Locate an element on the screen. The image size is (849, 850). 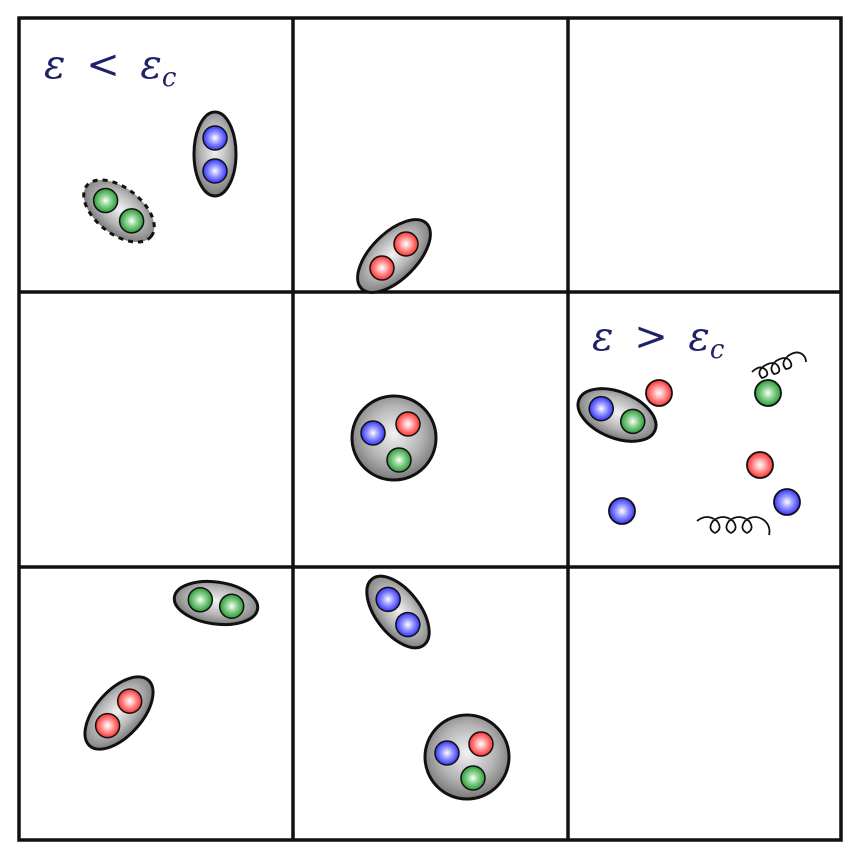
free-quarks is located at coordinates (704, 452).